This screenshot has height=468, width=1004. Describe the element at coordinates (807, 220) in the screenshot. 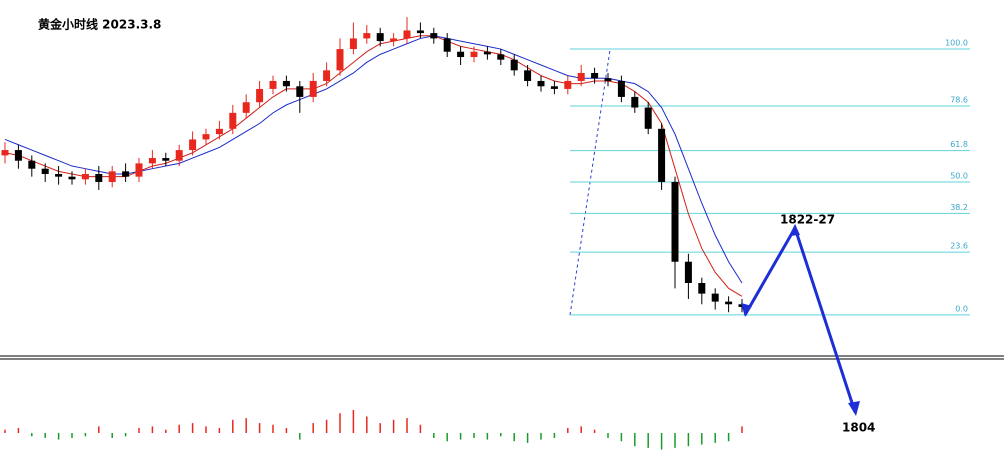

I see `annotation: 1822-27` at that location.